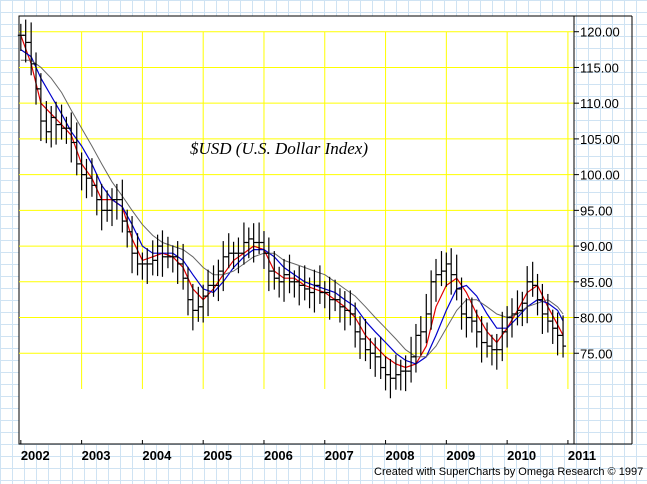 The width and height of the screenshot is (647, 484). I want to click on x-tick-label: 2007, so click(339, 455).